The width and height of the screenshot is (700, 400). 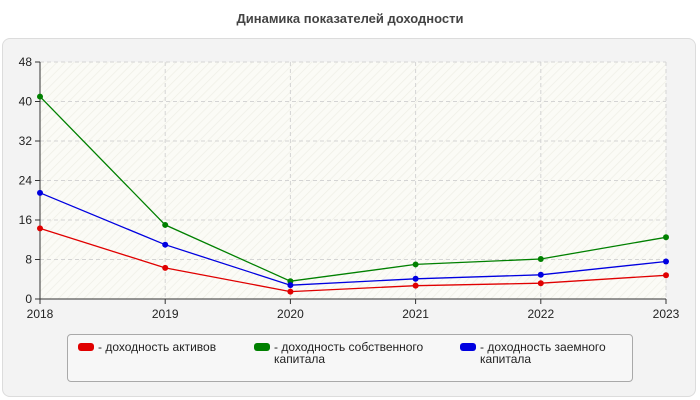 What do you see at coordinates (468, 347) in the screenshot?
I see `legend-swatch-debt` at bounding box center [468, 347].